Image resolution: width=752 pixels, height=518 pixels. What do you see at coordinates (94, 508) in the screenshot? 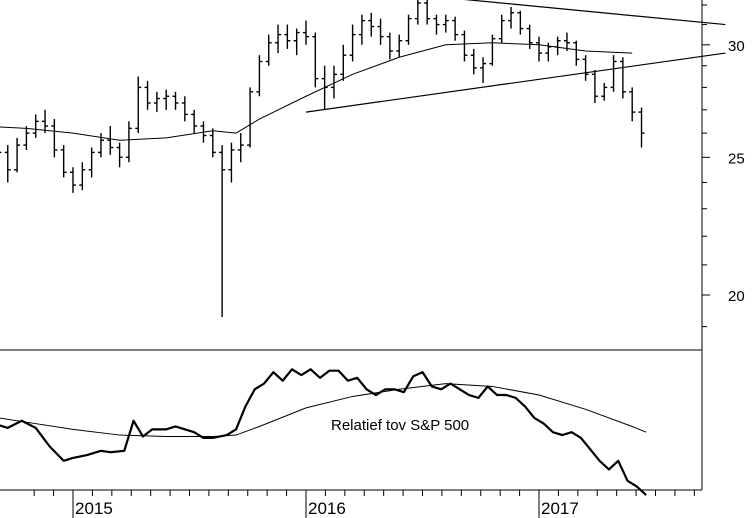
I see `year-label: 2015` at bounding box center [94, 508].